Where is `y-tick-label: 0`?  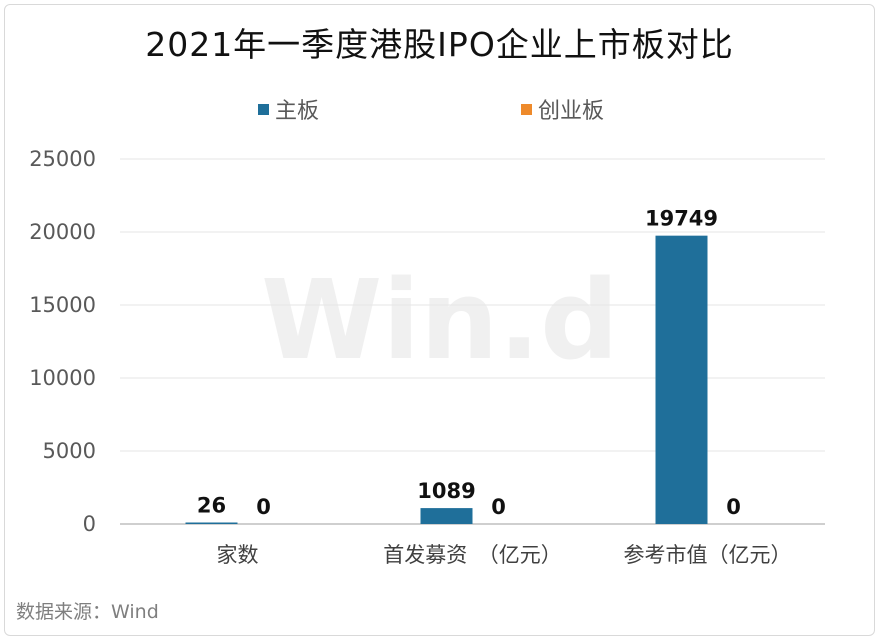
y-tick-label: 0 is located at coordinates (89, 524).